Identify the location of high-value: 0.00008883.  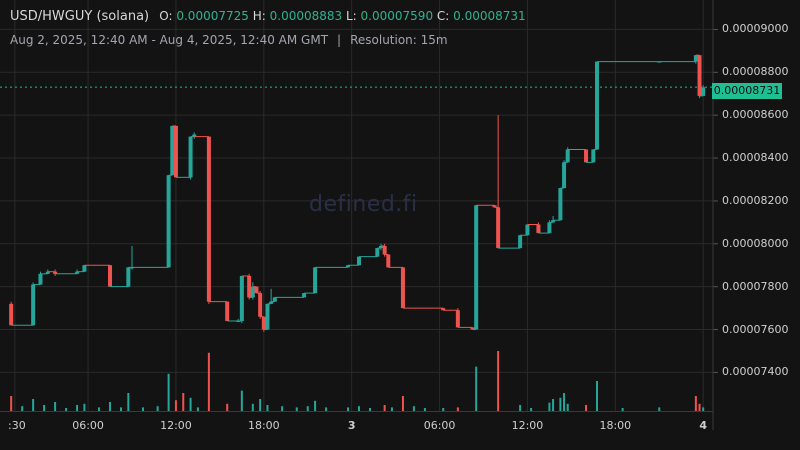
(306, 16).